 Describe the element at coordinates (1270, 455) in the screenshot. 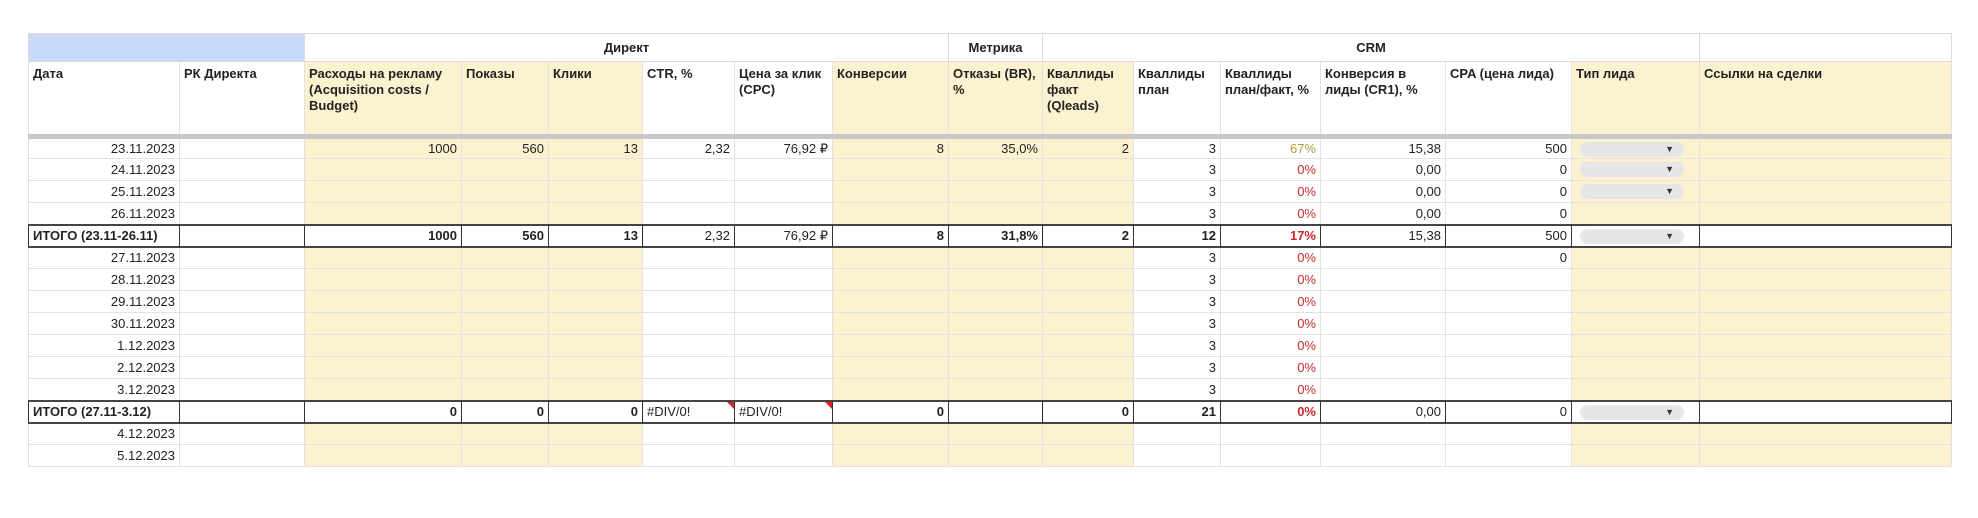

I see `cell-qleads-plan-fact` at that location.